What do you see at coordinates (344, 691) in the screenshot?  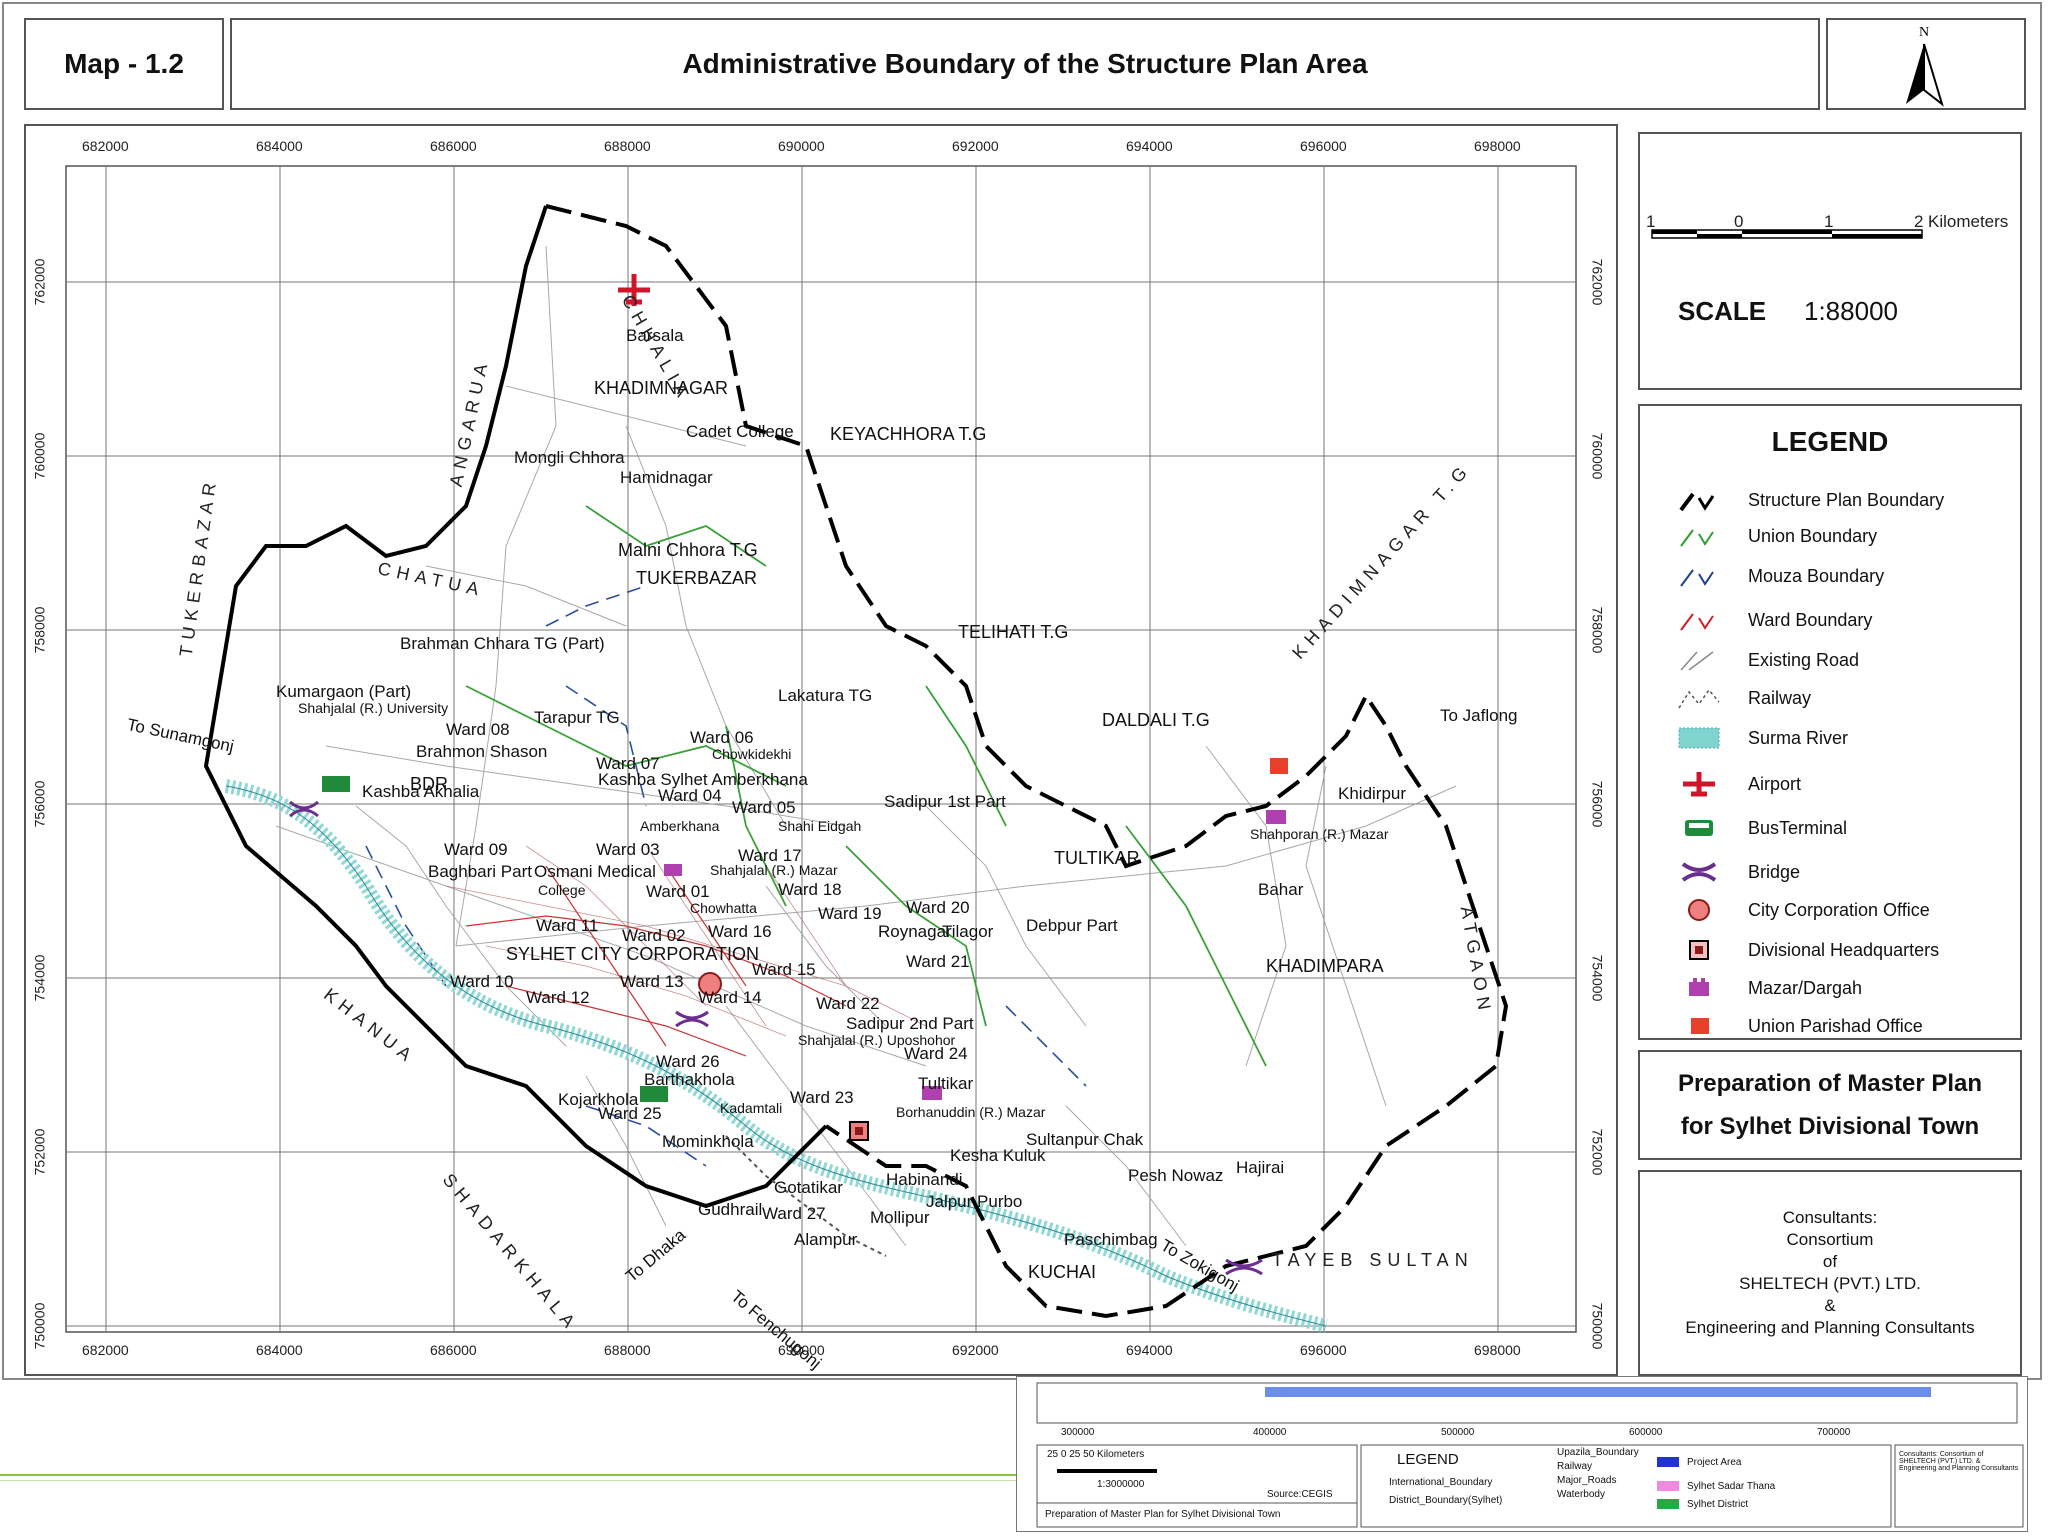 I see `place-label: Kumargaon (Part)` at bounding box center [344, 691].